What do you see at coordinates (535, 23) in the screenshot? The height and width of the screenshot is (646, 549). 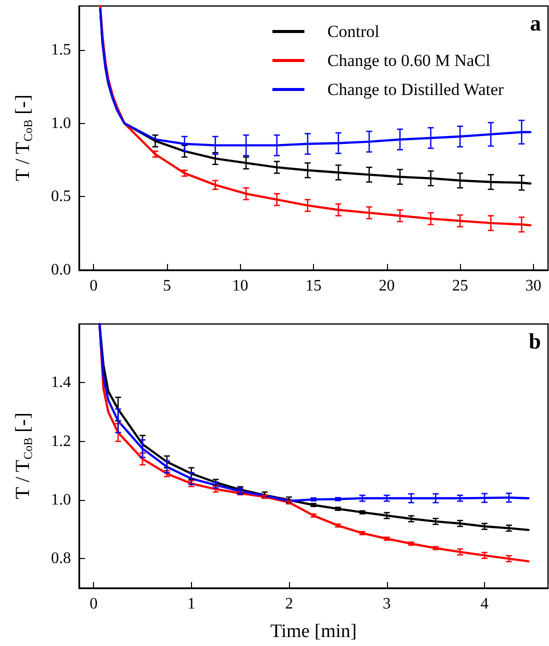 I see `annotation: a` at bounding box center [535, 23].